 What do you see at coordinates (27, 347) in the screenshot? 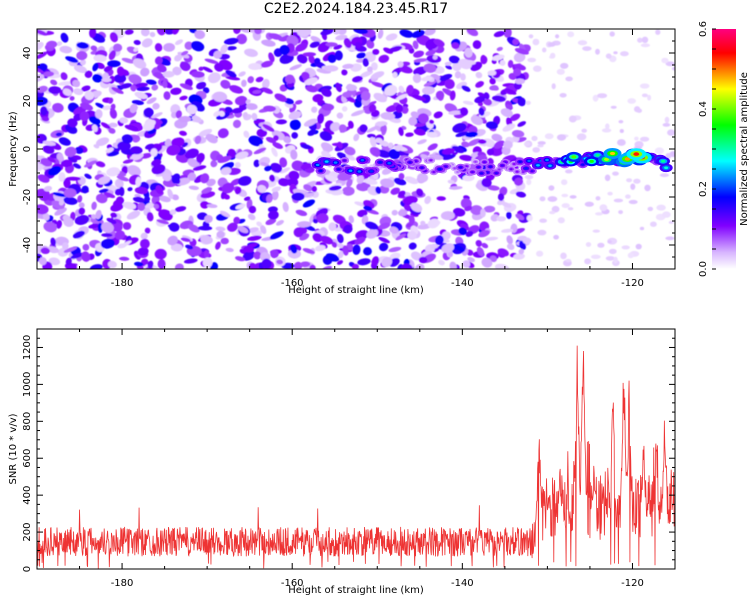
I see `y-tick-label: 1200` at bounding box center [27, 347].